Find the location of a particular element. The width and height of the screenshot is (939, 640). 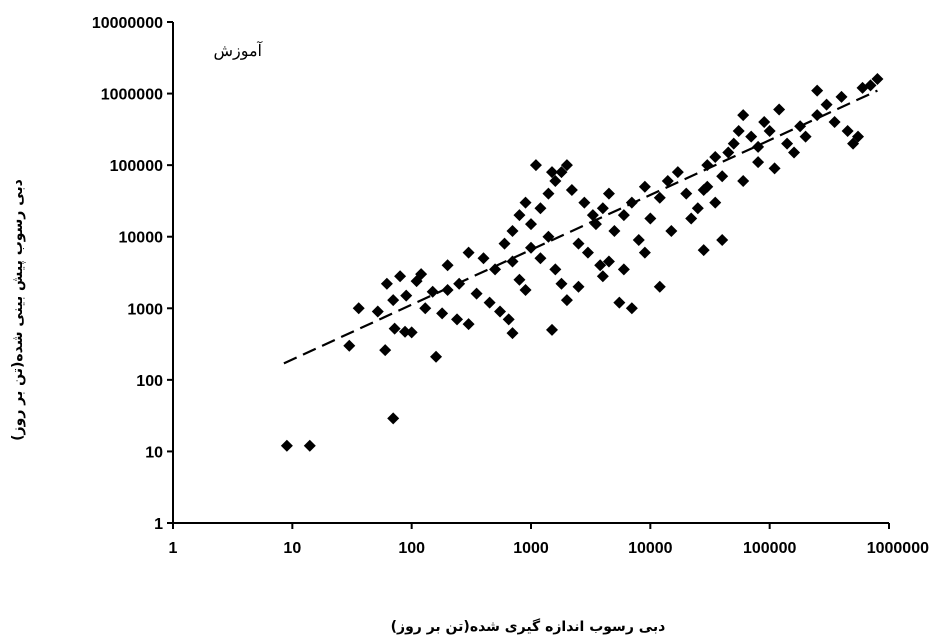

x-tick-label: 10000 is located at coordinates (650, 548).